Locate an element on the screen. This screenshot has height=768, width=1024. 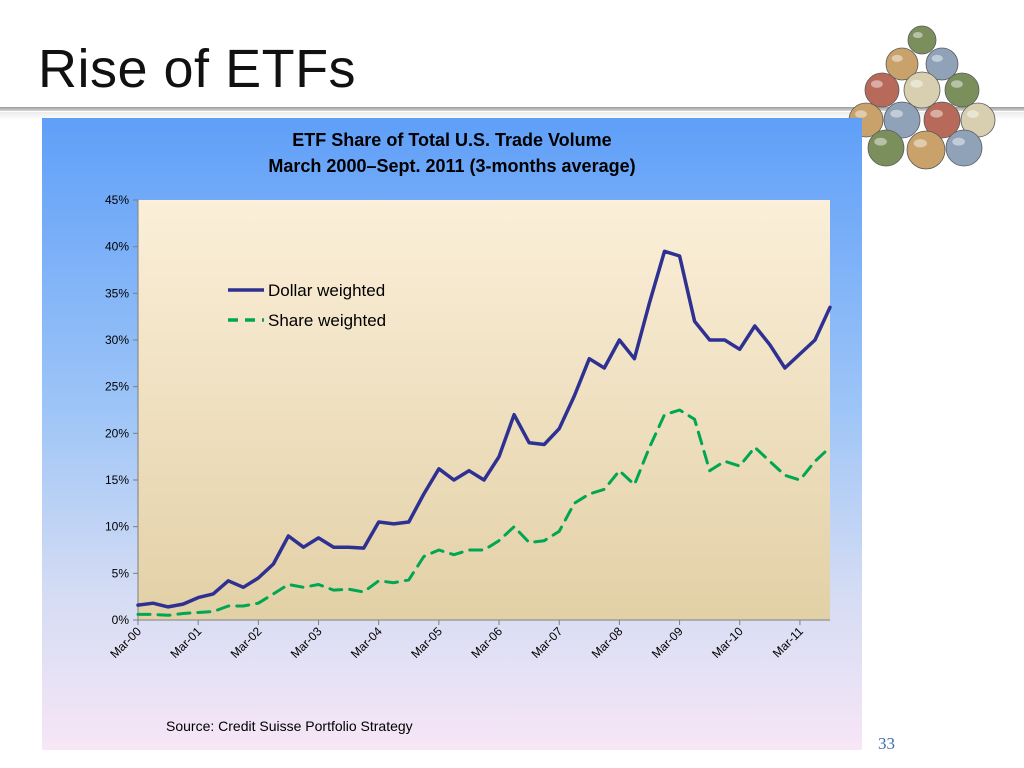
x-tick-label: Mar-01 is located at coordinates (186, 642).